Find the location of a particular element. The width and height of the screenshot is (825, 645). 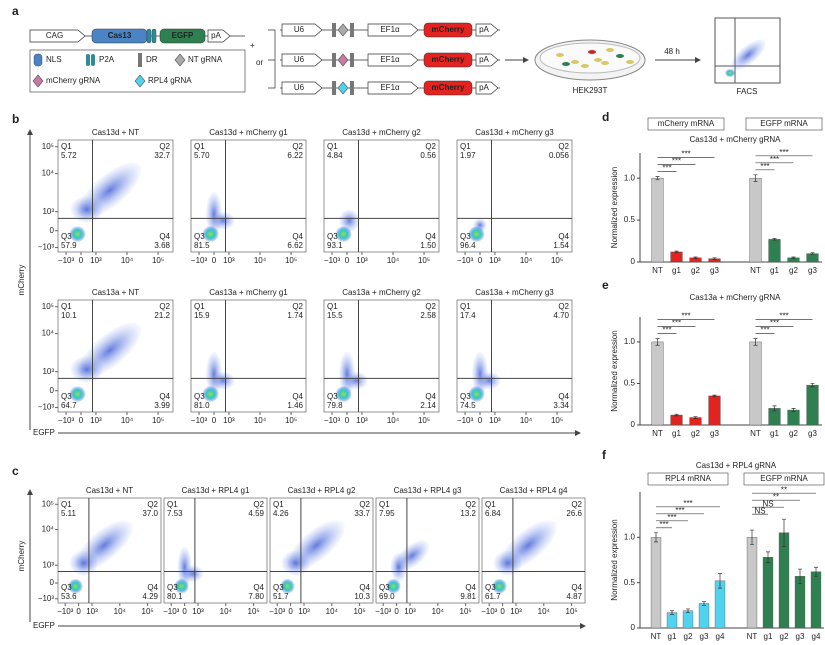

y-tick-label: 10⁴ is located at coordinates (48, 173).